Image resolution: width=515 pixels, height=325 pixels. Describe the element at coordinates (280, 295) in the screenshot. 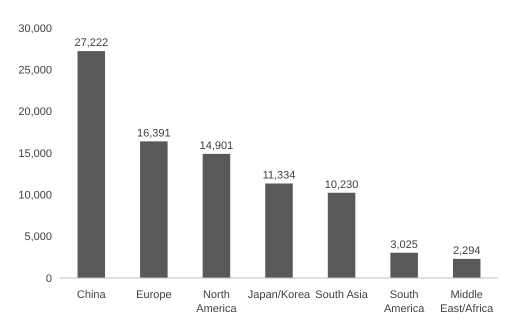

I see `x-tick-label: Japan/Korea` at that location.